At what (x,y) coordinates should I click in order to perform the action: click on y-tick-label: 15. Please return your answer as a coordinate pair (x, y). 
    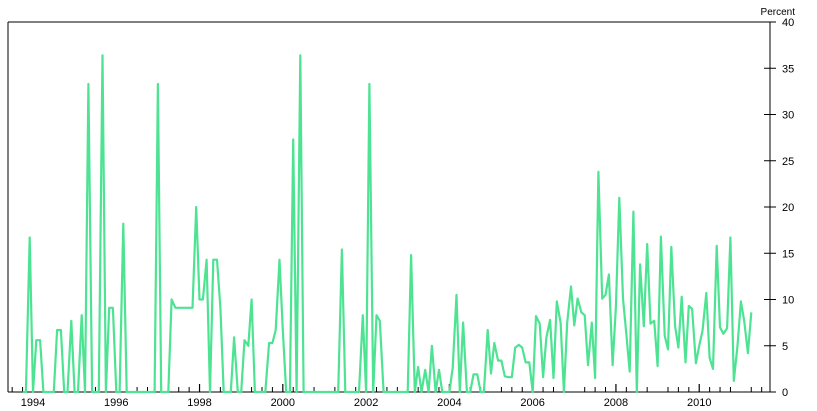
    Looking at the image, I should click on (788, 254).